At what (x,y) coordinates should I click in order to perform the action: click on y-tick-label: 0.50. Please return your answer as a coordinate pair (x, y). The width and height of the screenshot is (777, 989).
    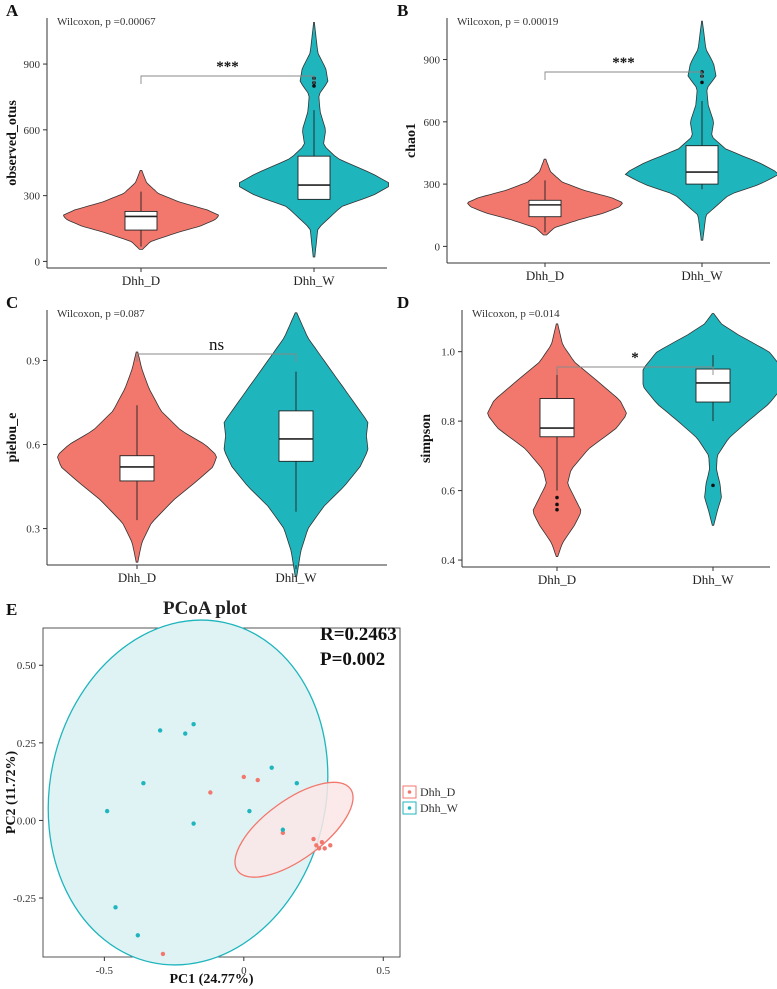
    Looking at the image, I should click on (27, 666).